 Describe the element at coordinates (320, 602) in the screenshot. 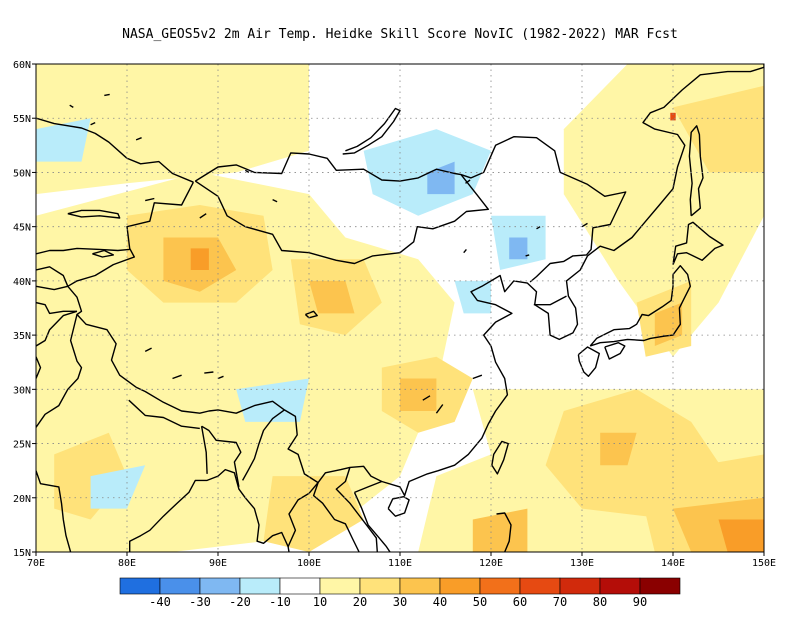

I see `colorbar-label: 10` at that location.